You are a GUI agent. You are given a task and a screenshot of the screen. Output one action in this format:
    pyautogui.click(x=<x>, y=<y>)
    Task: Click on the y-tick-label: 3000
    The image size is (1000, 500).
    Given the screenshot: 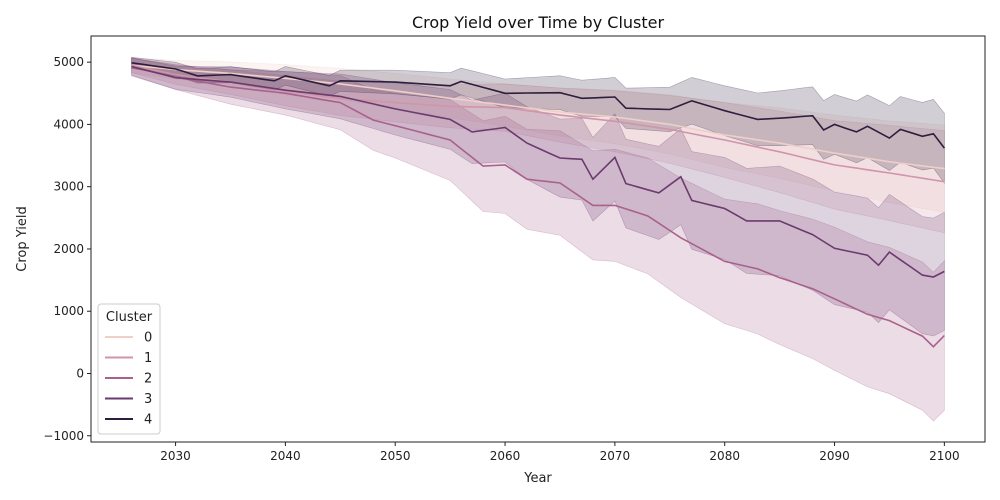 What is the action you would take?
    pyautogui.click(x=68, y=187)
    